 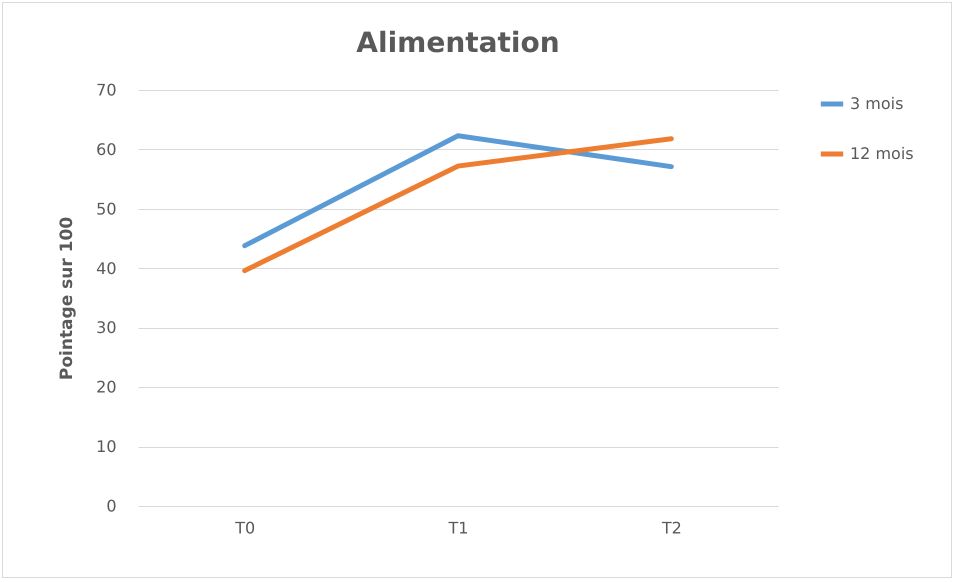 What do you see at coordinates (458, 528) in the screenshot?
I see `x-tick-label: T1` at bounding box center [458, 528].